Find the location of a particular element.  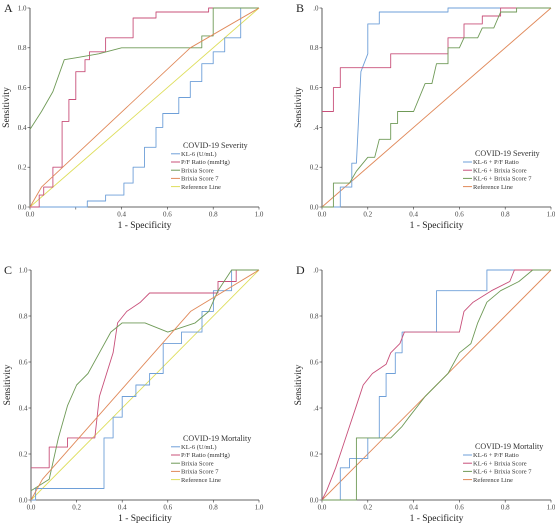

panel-letter: B is located at coordinates (300, 8).